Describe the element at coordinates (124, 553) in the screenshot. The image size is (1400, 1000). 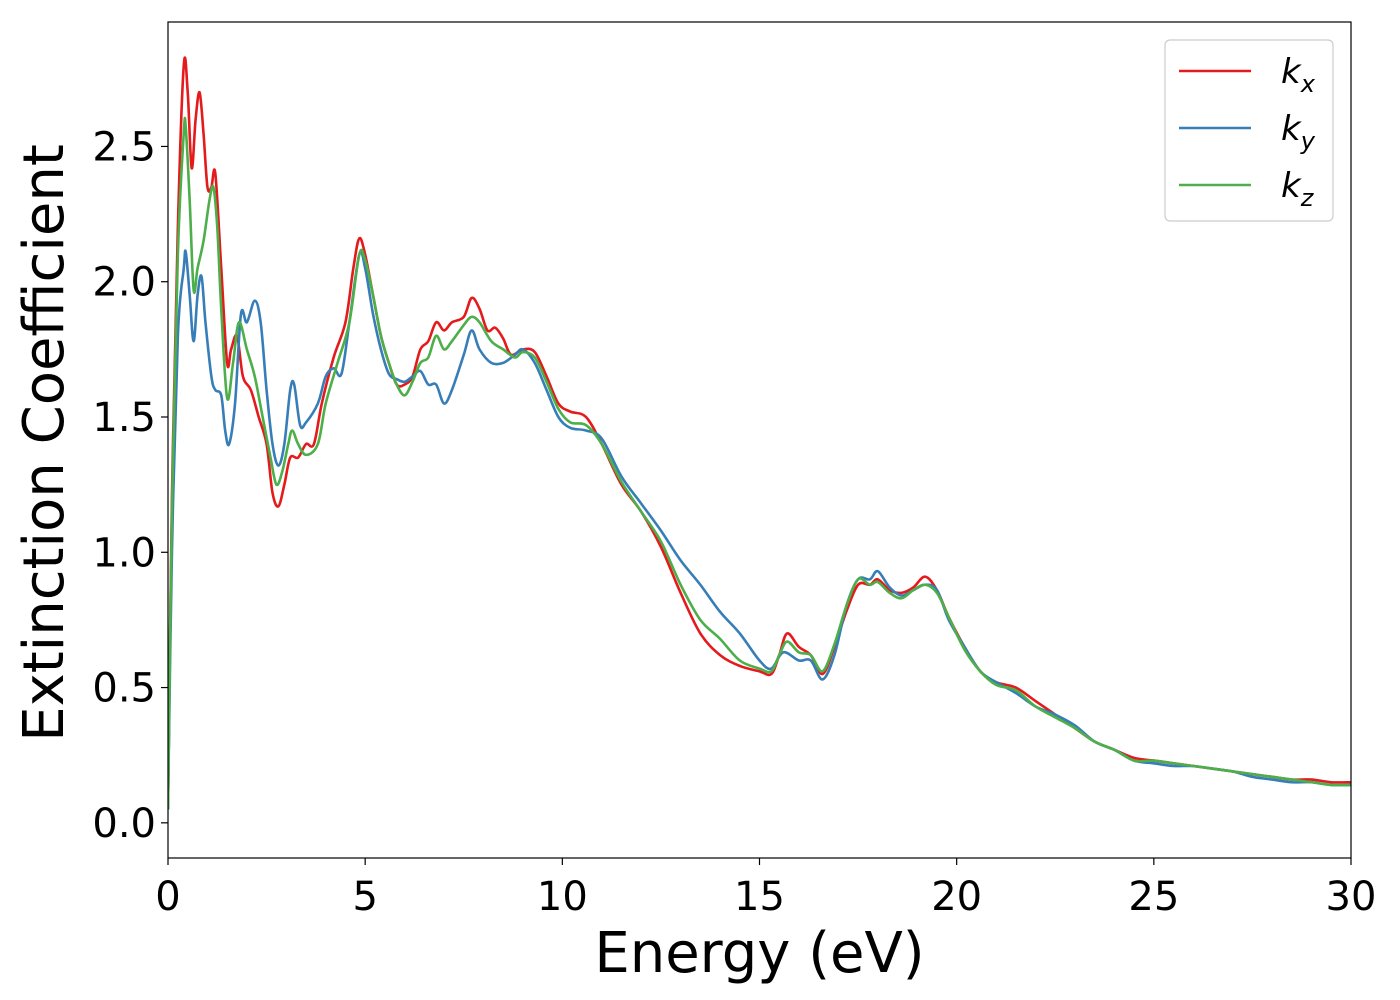
I see `y-tick-label: 1.0` at that location.